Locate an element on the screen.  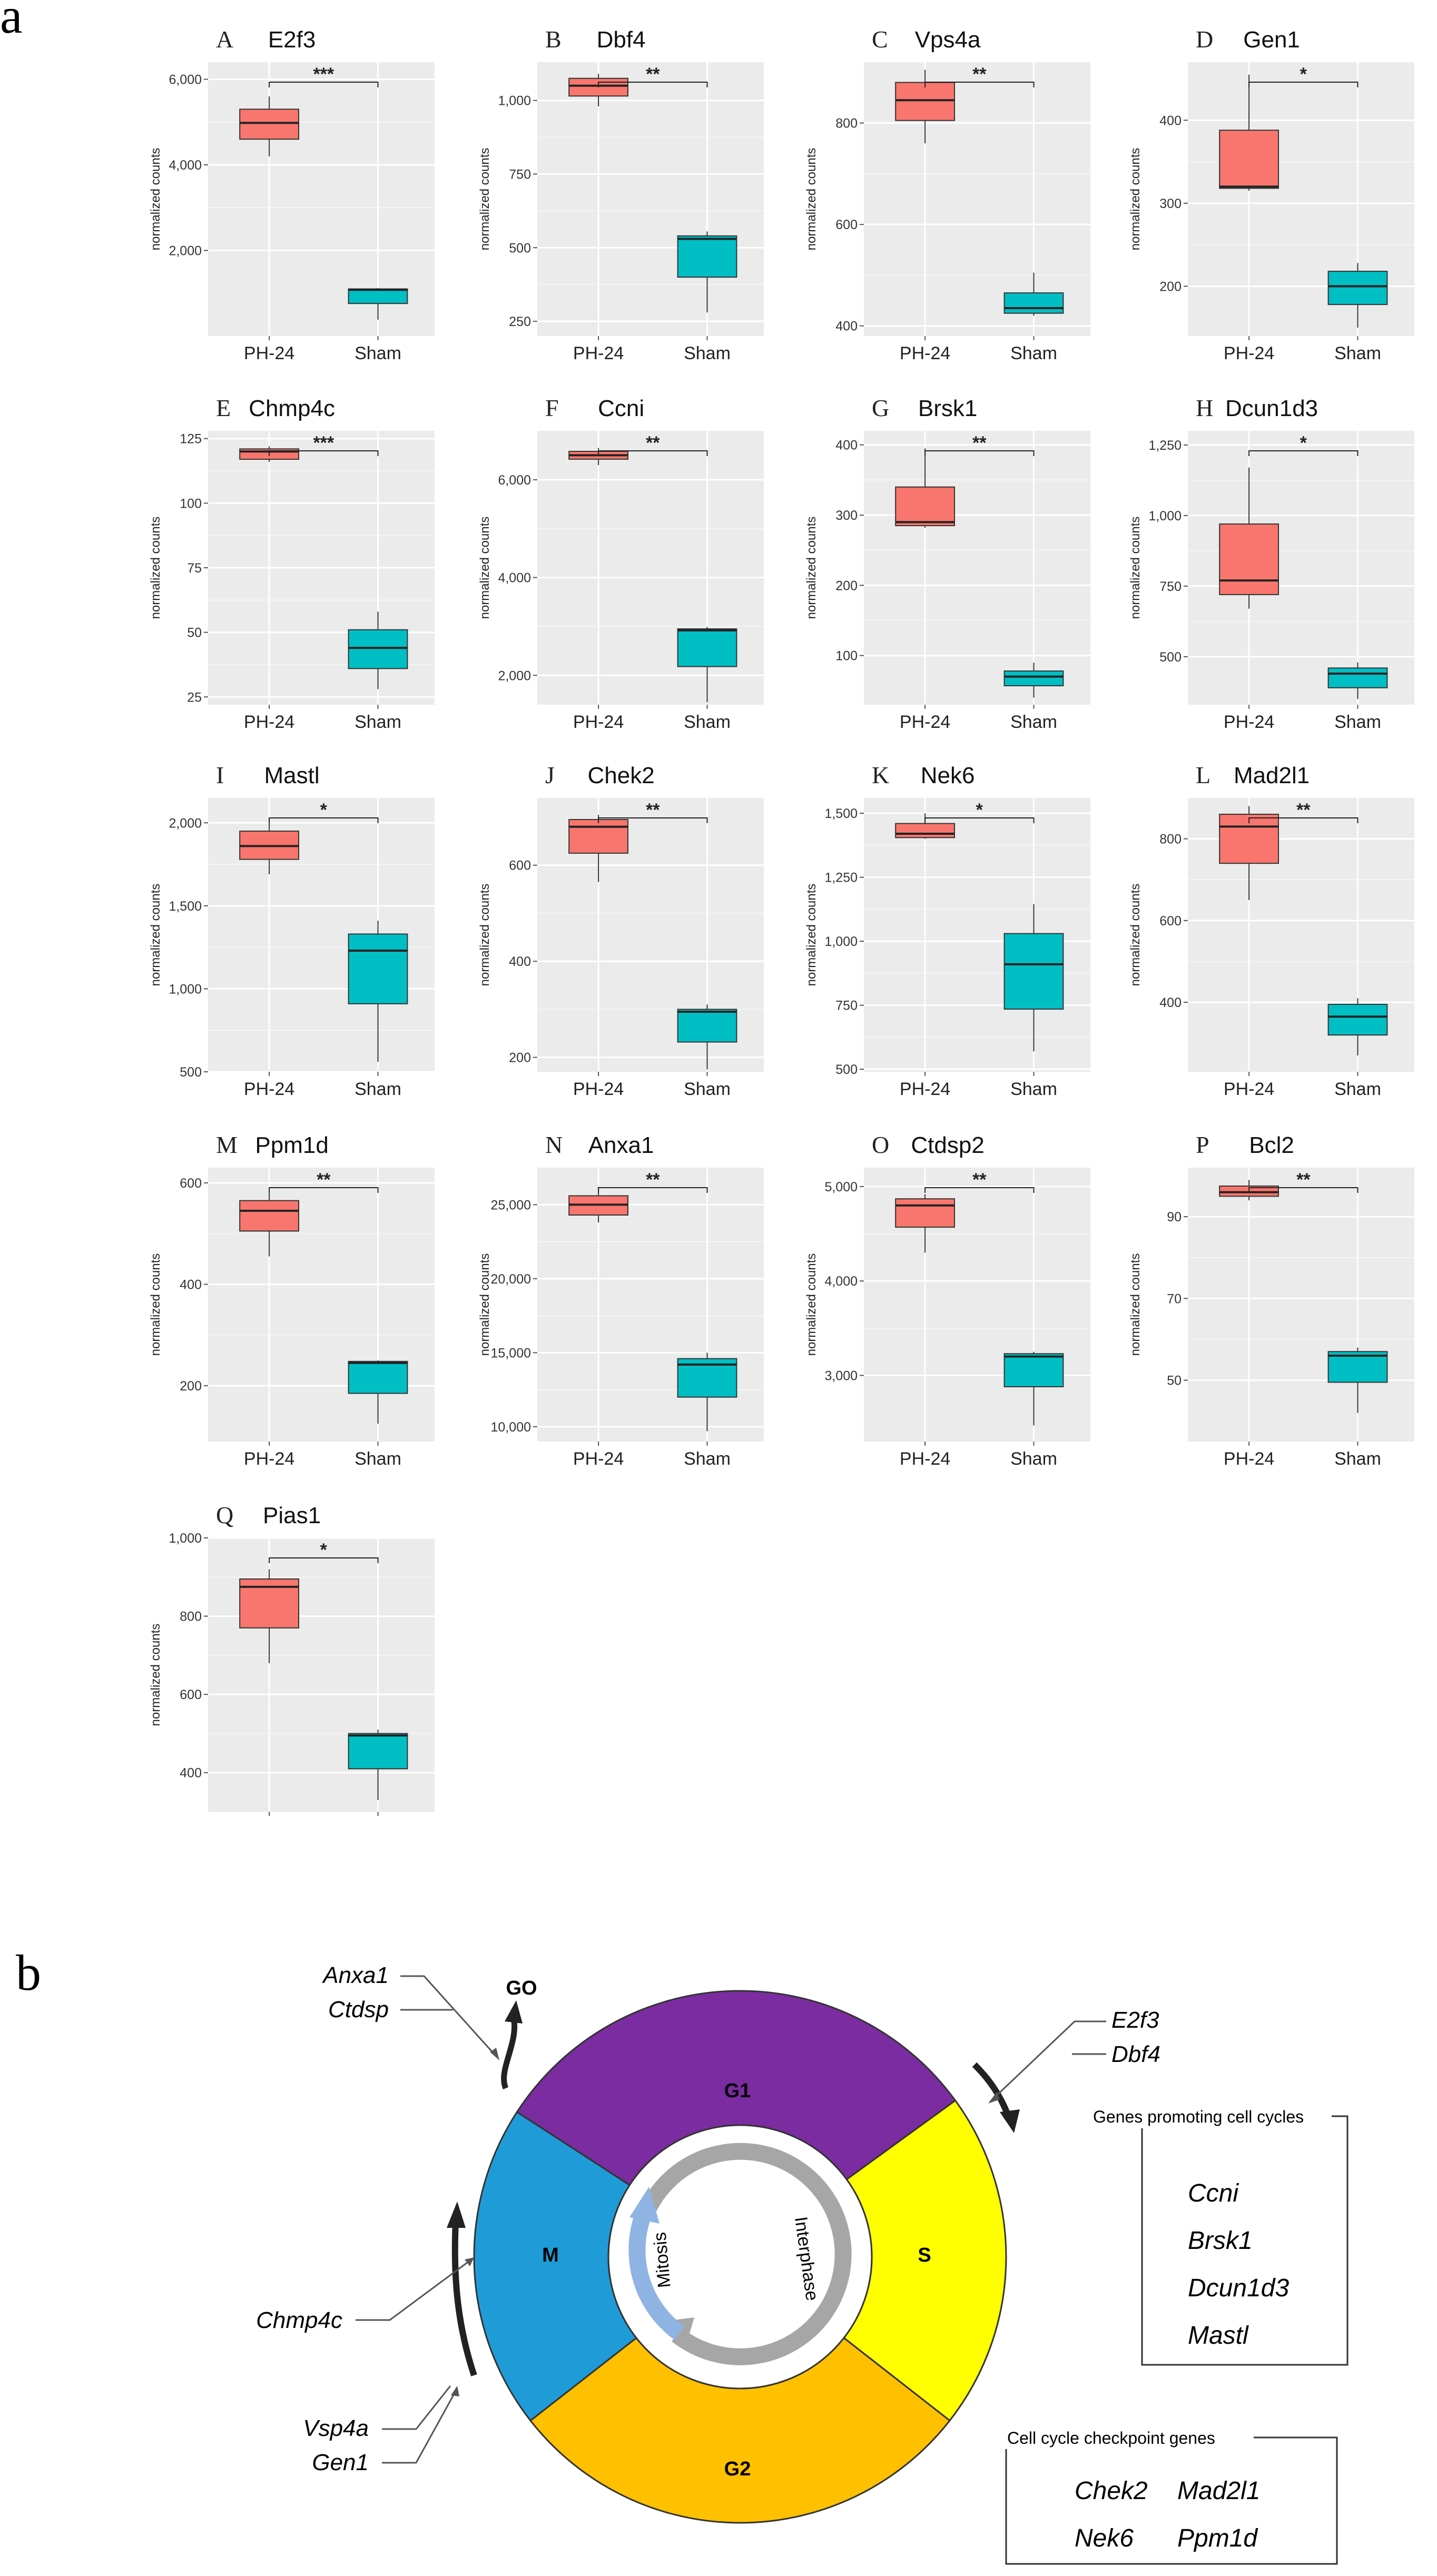
panel-letter: P is located at coordinates (1202, 1144).